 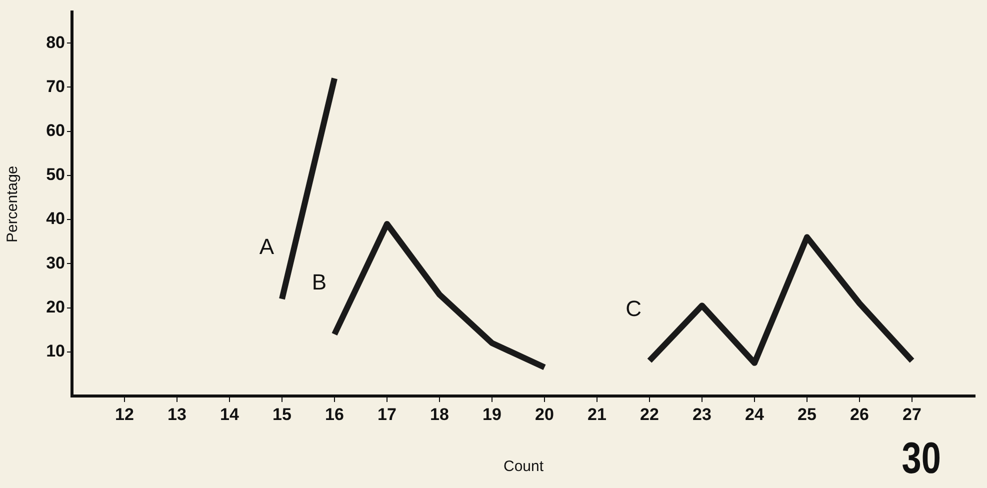 What do you see at coordinates (230, 414) in the screenshot?
I see `x-tick-label: 14` at bounding box center [230, 414].